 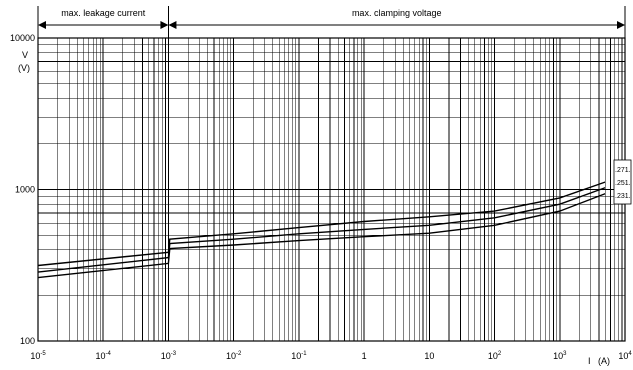 What do you see at coordinates (109, 354) in the screenshot?
I see `x-tick-exponent: -4` at bounding box center [109, 354].